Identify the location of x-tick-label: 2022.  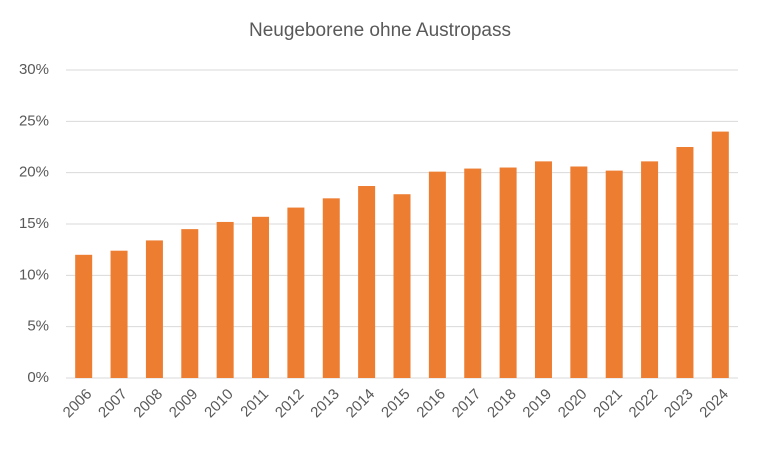
(644, 404).